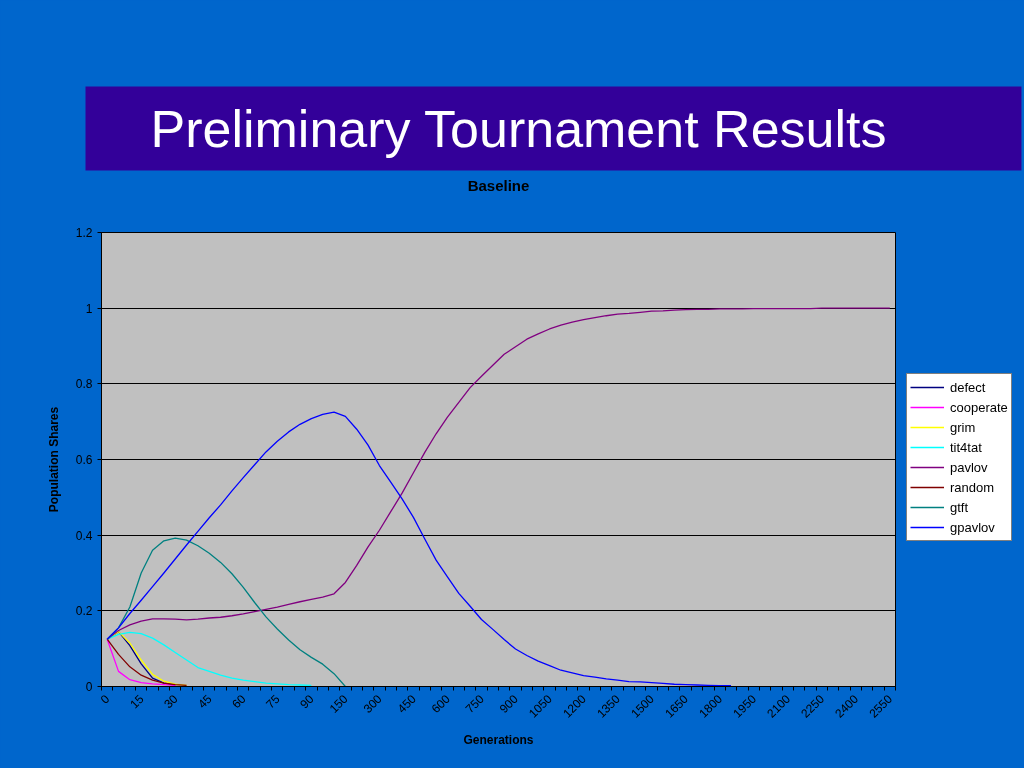 This screenshot has width=1024, height=768. I want to click on x-tick-label: 0, so click(105, 699).